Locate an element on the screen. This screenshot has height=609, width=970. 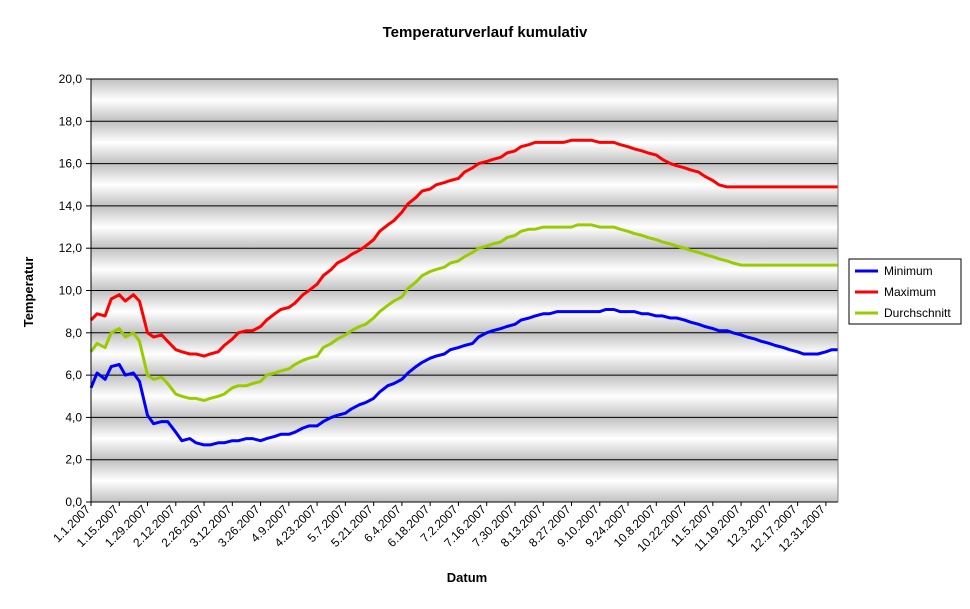
legend: Minimum Maximum Durchschnitt is located at coordinates (905, 291).